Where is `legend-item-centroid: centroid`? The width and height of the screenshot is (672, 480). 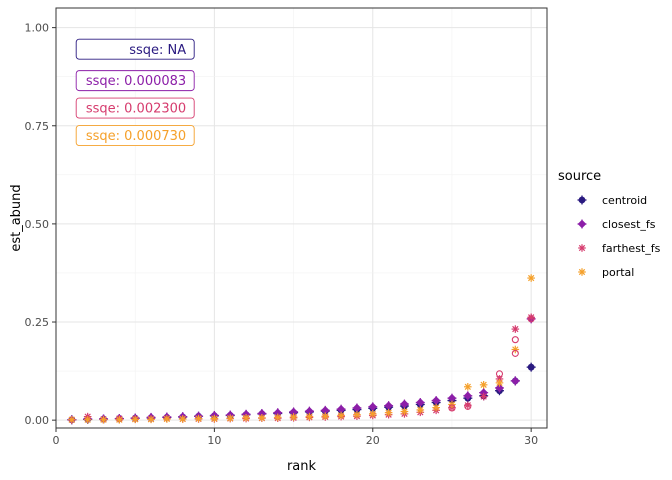 legend-item-centroid: centroid is located at coordinates (612, 200).